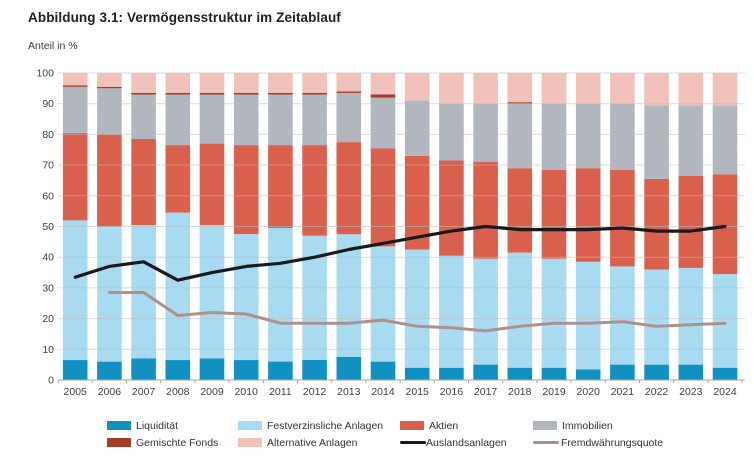 The width and height of the screenshot is (754, 465). Describe the element at coordinates (75, 79) in the screenshot. I see `bar-segment-alternative-anlagen-2005` at that location.